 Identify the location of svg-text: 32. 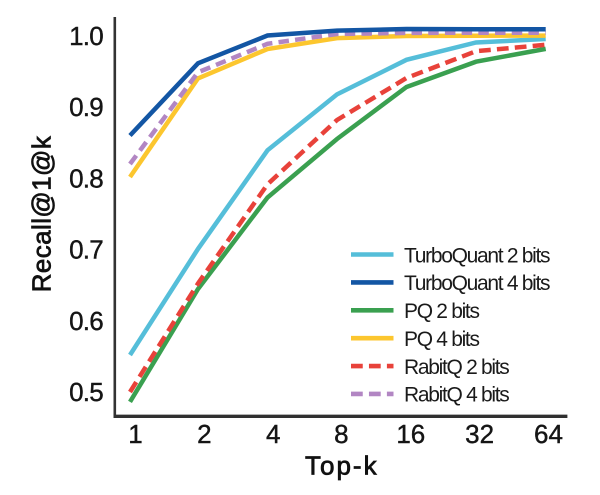
(479, 434).